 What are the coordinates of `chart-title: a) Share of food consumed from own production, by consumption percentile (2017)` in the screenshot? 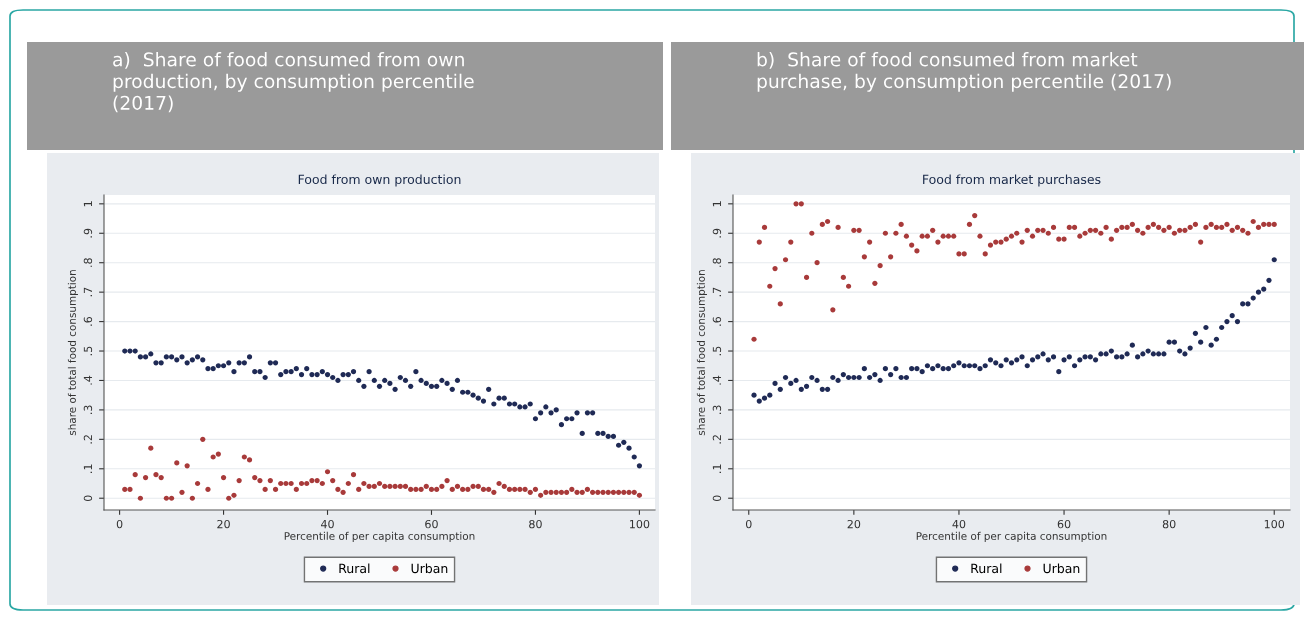 It's located at (293, 82).